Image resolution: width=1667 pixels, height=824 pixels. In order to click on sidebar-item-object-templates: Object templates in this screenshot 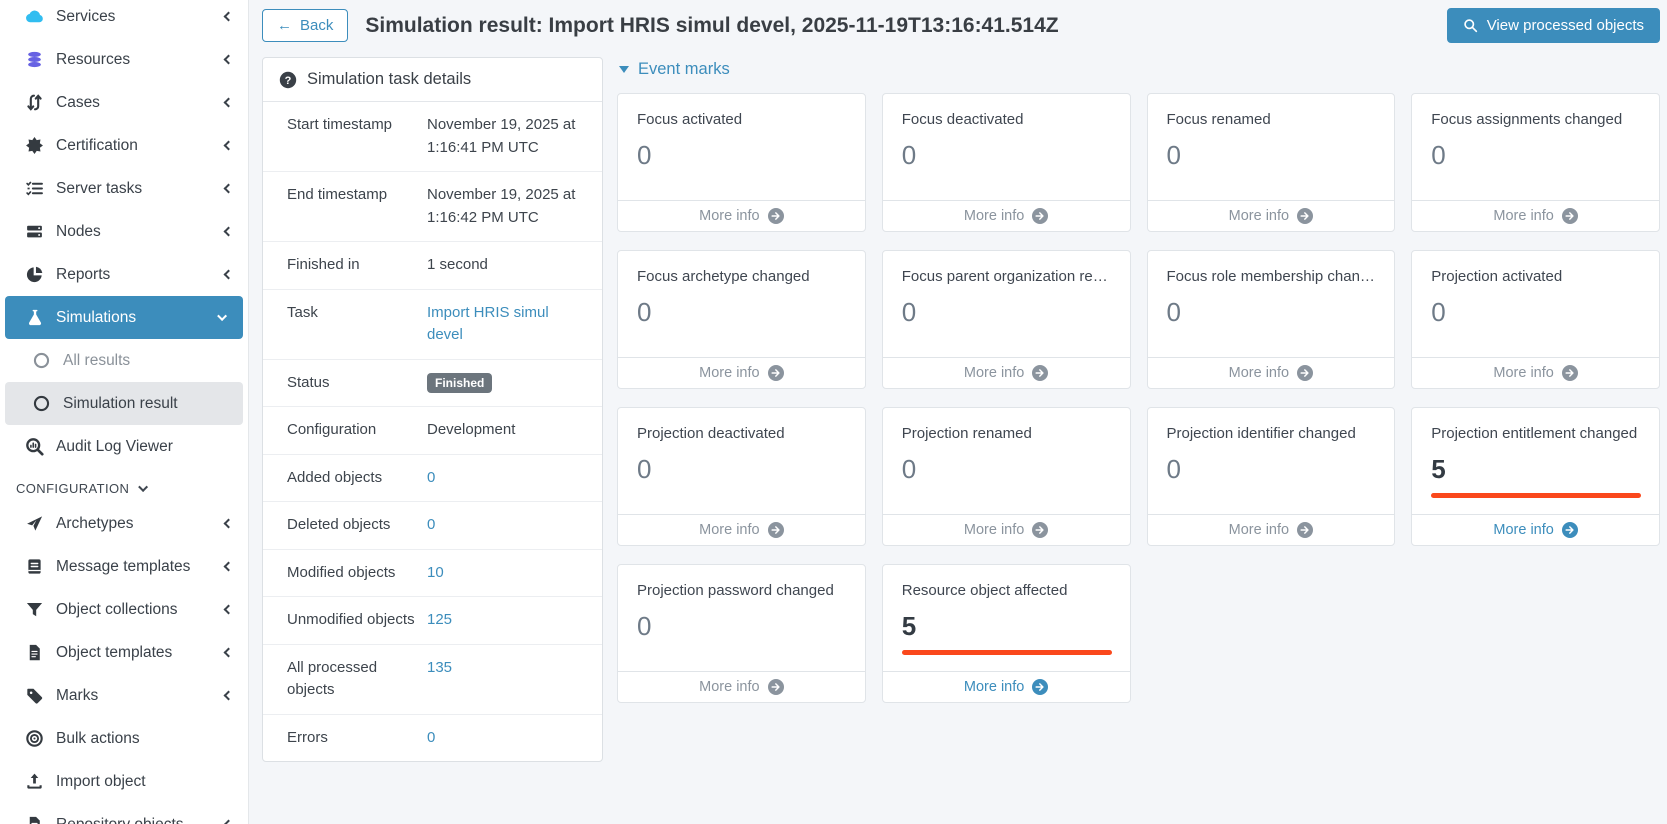, I will do `click(124, 652)`.